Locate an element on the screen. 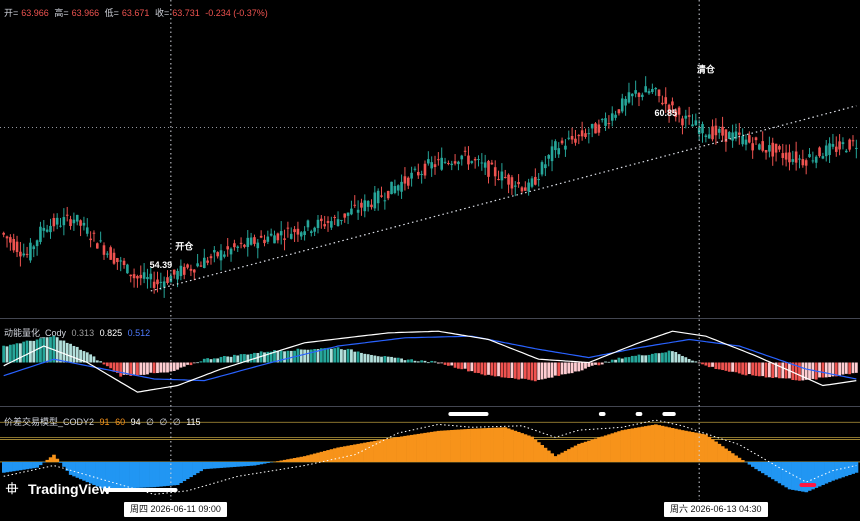  crosshair-time-left: 周四 2026-06-11 09:00 is located at coordinates (175, 509).